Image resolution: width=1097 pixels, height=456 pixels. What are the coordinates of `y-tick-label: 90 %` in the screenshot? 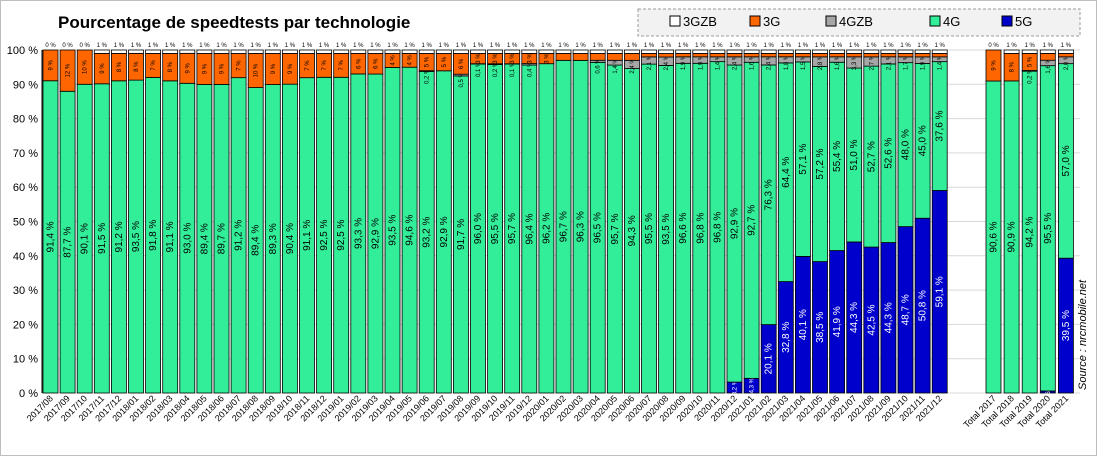 It's located at (25, 85).